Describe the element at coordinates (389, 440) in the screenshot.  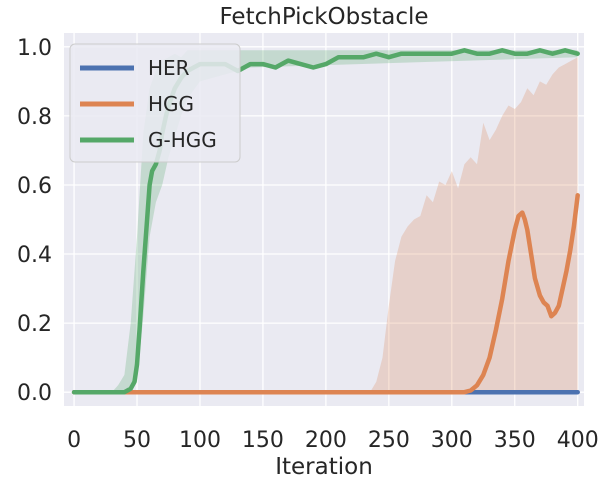
I see `x-tick-label-5: 250` at that location.